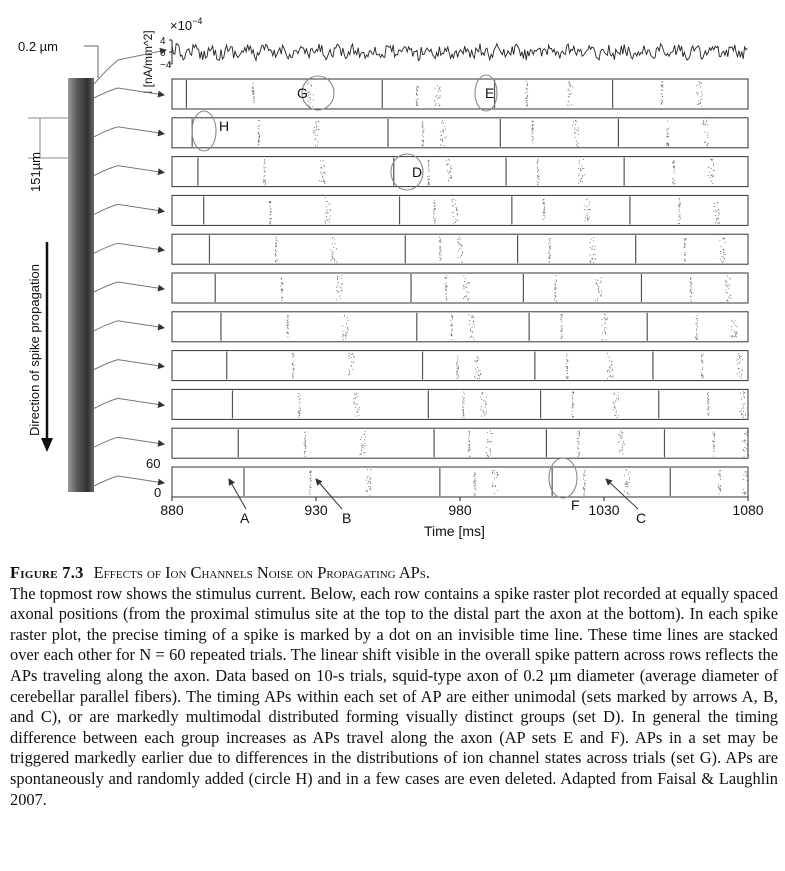 The height and width of the screenshot is (871, 785). What do you see at coordinates (575, 505) in the screenshot?
I see `circle-label-f: F` at bounding box center [575, 505].